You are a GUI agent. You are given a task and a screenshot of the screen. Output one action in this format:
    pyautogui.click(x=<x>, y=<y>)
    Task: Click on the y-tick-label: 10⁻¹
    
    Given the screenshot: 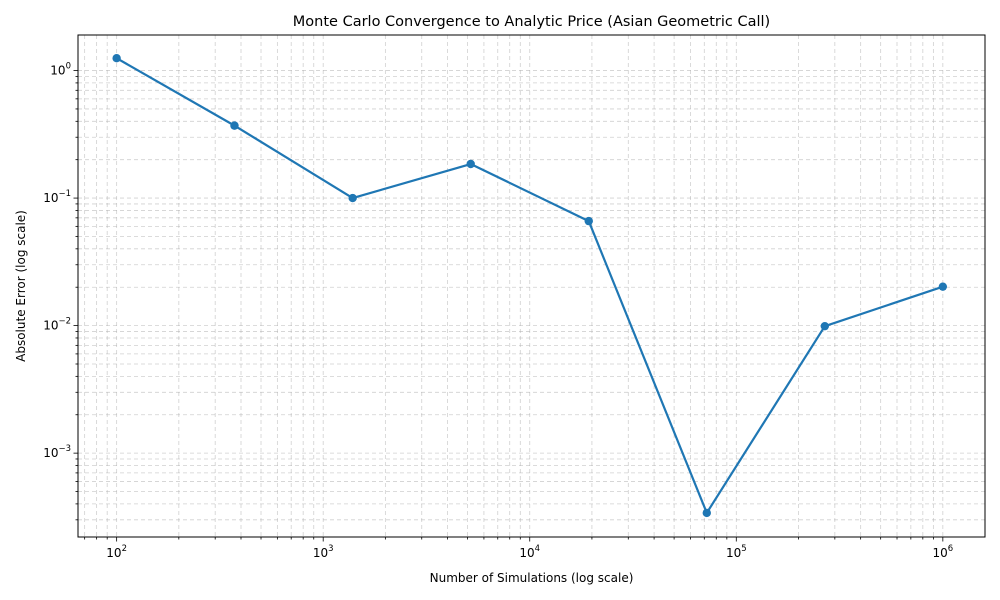 What is the action you would take?
    pyautogui.click(x=57, y=197)
    